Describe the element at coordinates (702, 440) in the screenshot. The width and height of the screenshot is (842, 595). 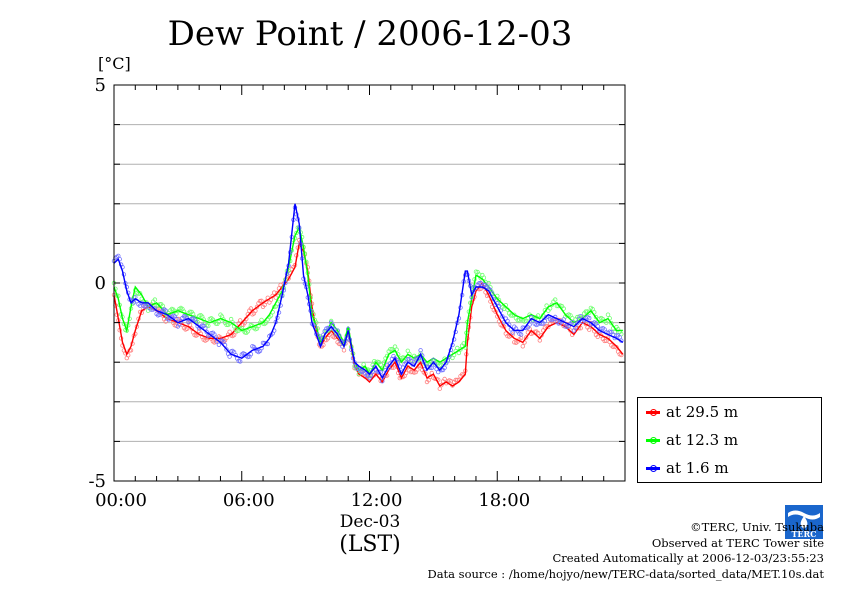
I see `legend-label-12m: at 12.3 m` at that location.